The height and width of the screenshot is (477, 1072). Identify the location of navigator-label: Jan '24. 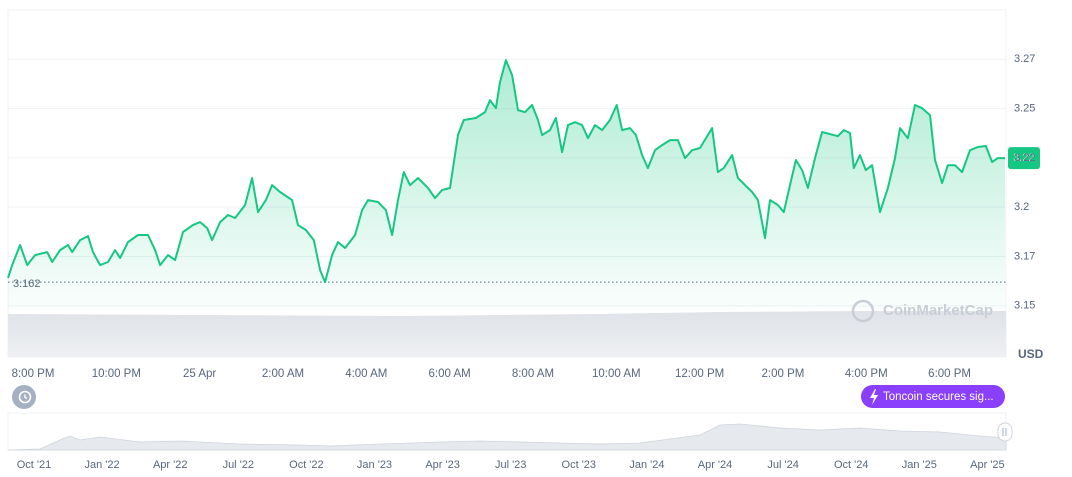
(646, 465).